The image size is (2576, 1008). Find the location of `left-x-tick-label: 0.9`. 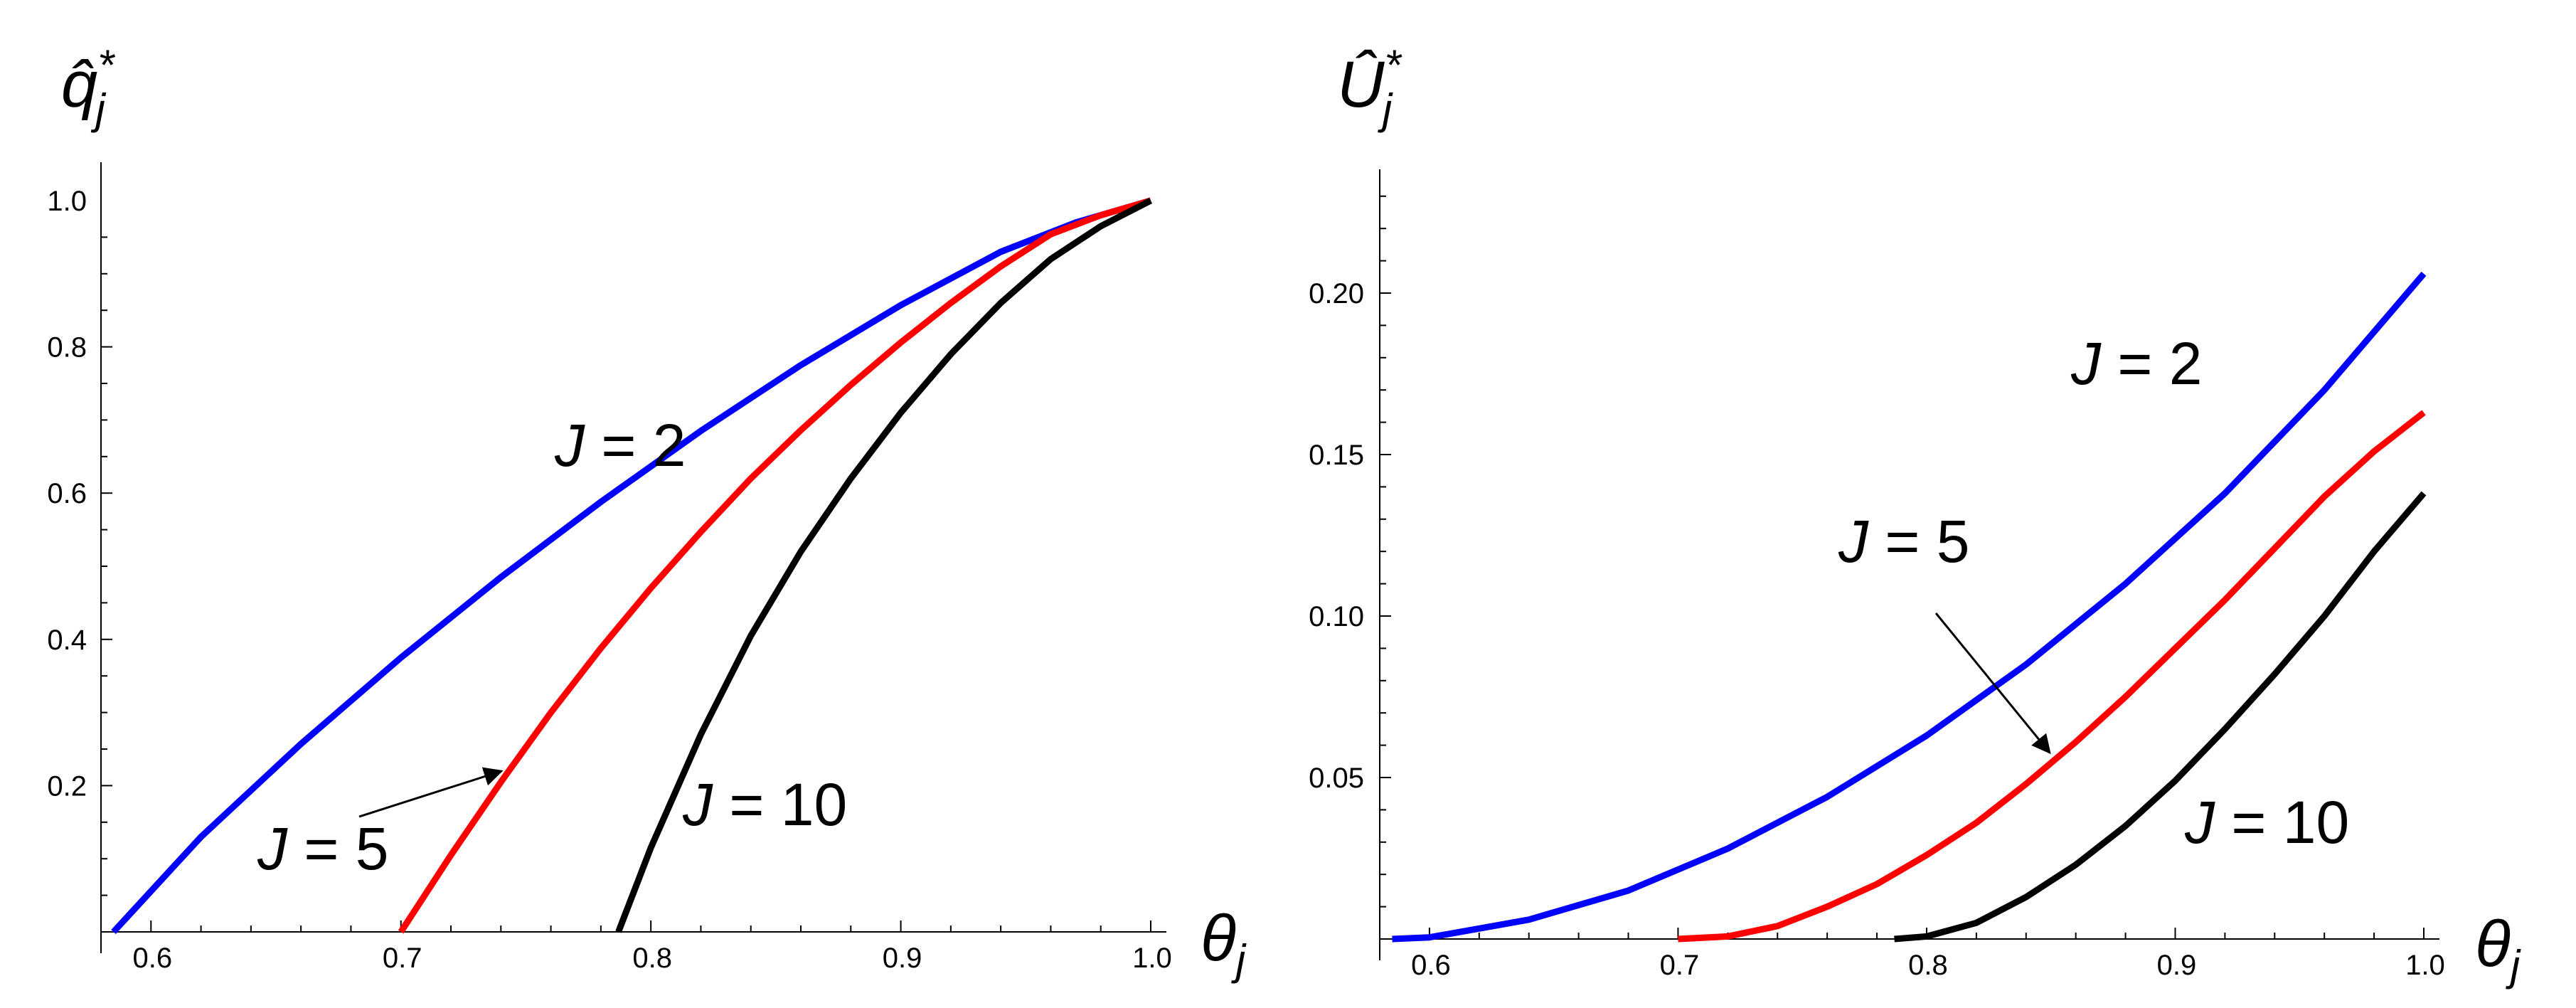

left-x-tick-label: 0.9 is located at coordinates (902, 958).